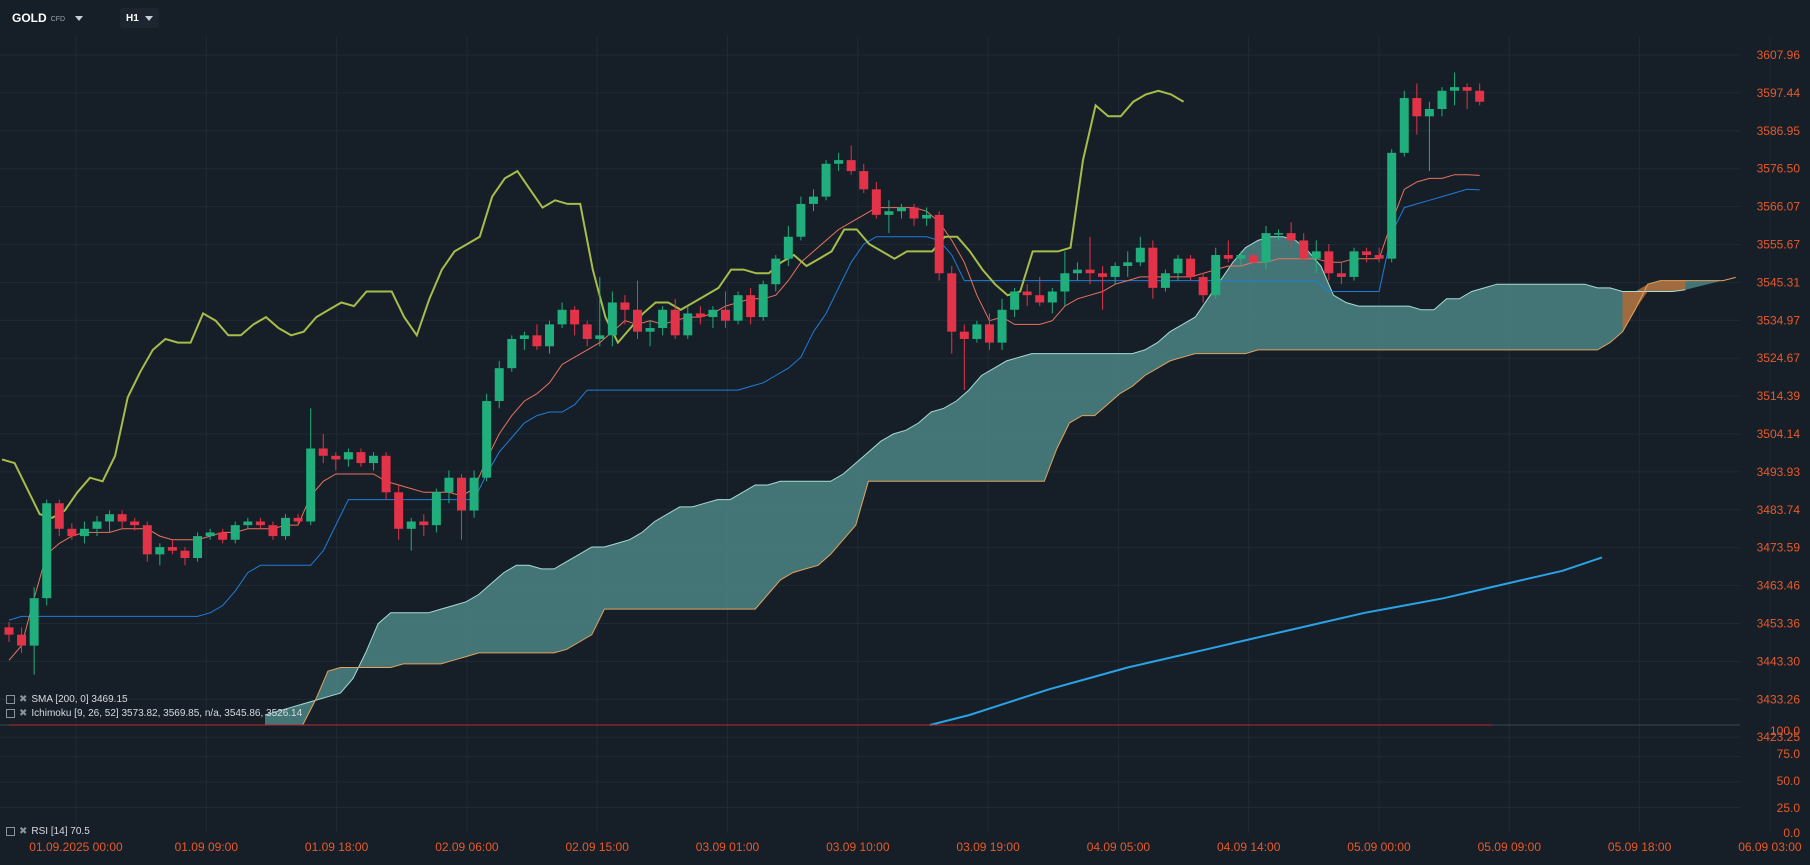 The image size is (1810, 865). What do you see at coordinates (132, 18) in the screenshot?
I see `timeframe-label: H1` at bounding box center [132, 18].